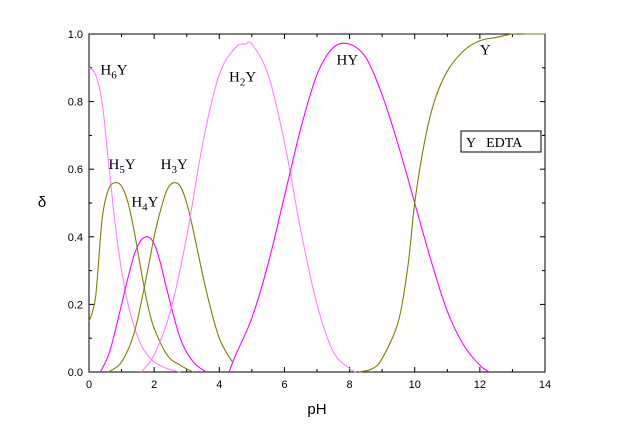 The image size is (640, 443). I want to click on x-axis-label: pH, so click(316, 409).